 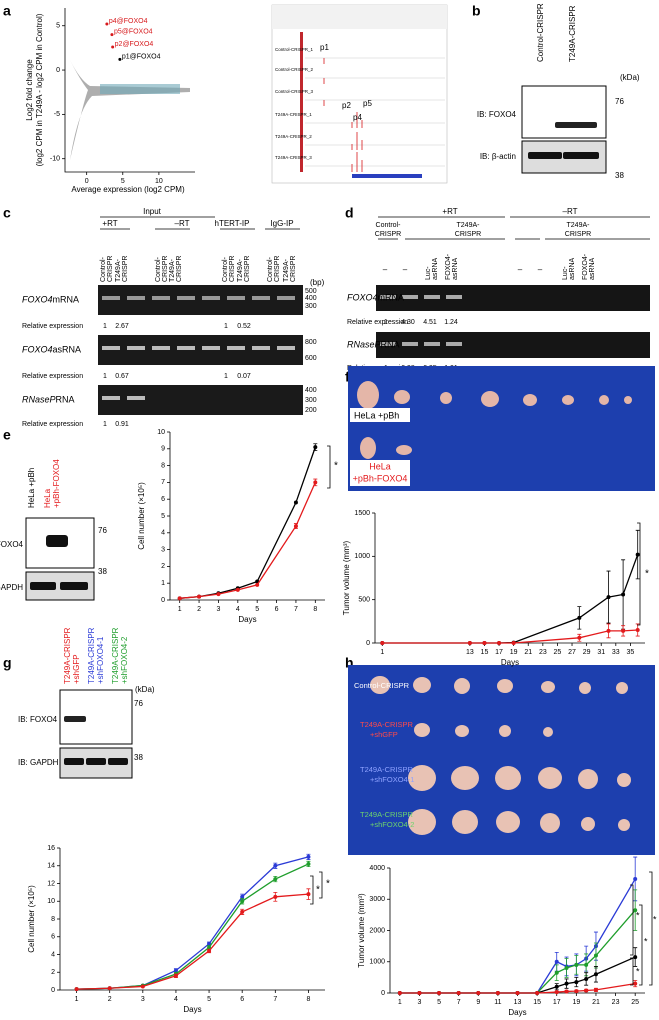 I want to click on rel-value: 0.52, so click(x=244, y=326).